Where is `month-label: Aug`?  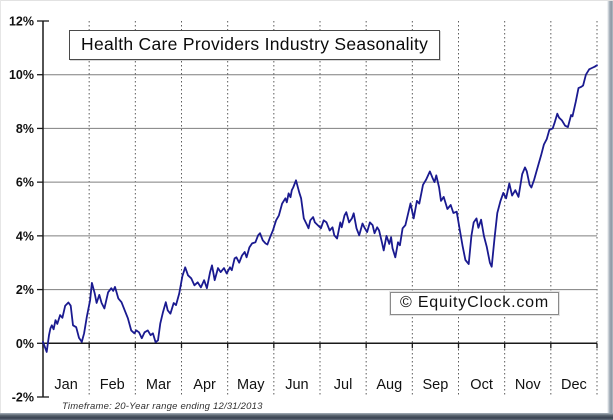 month-label: Aug is located at coordinates (389, 385).